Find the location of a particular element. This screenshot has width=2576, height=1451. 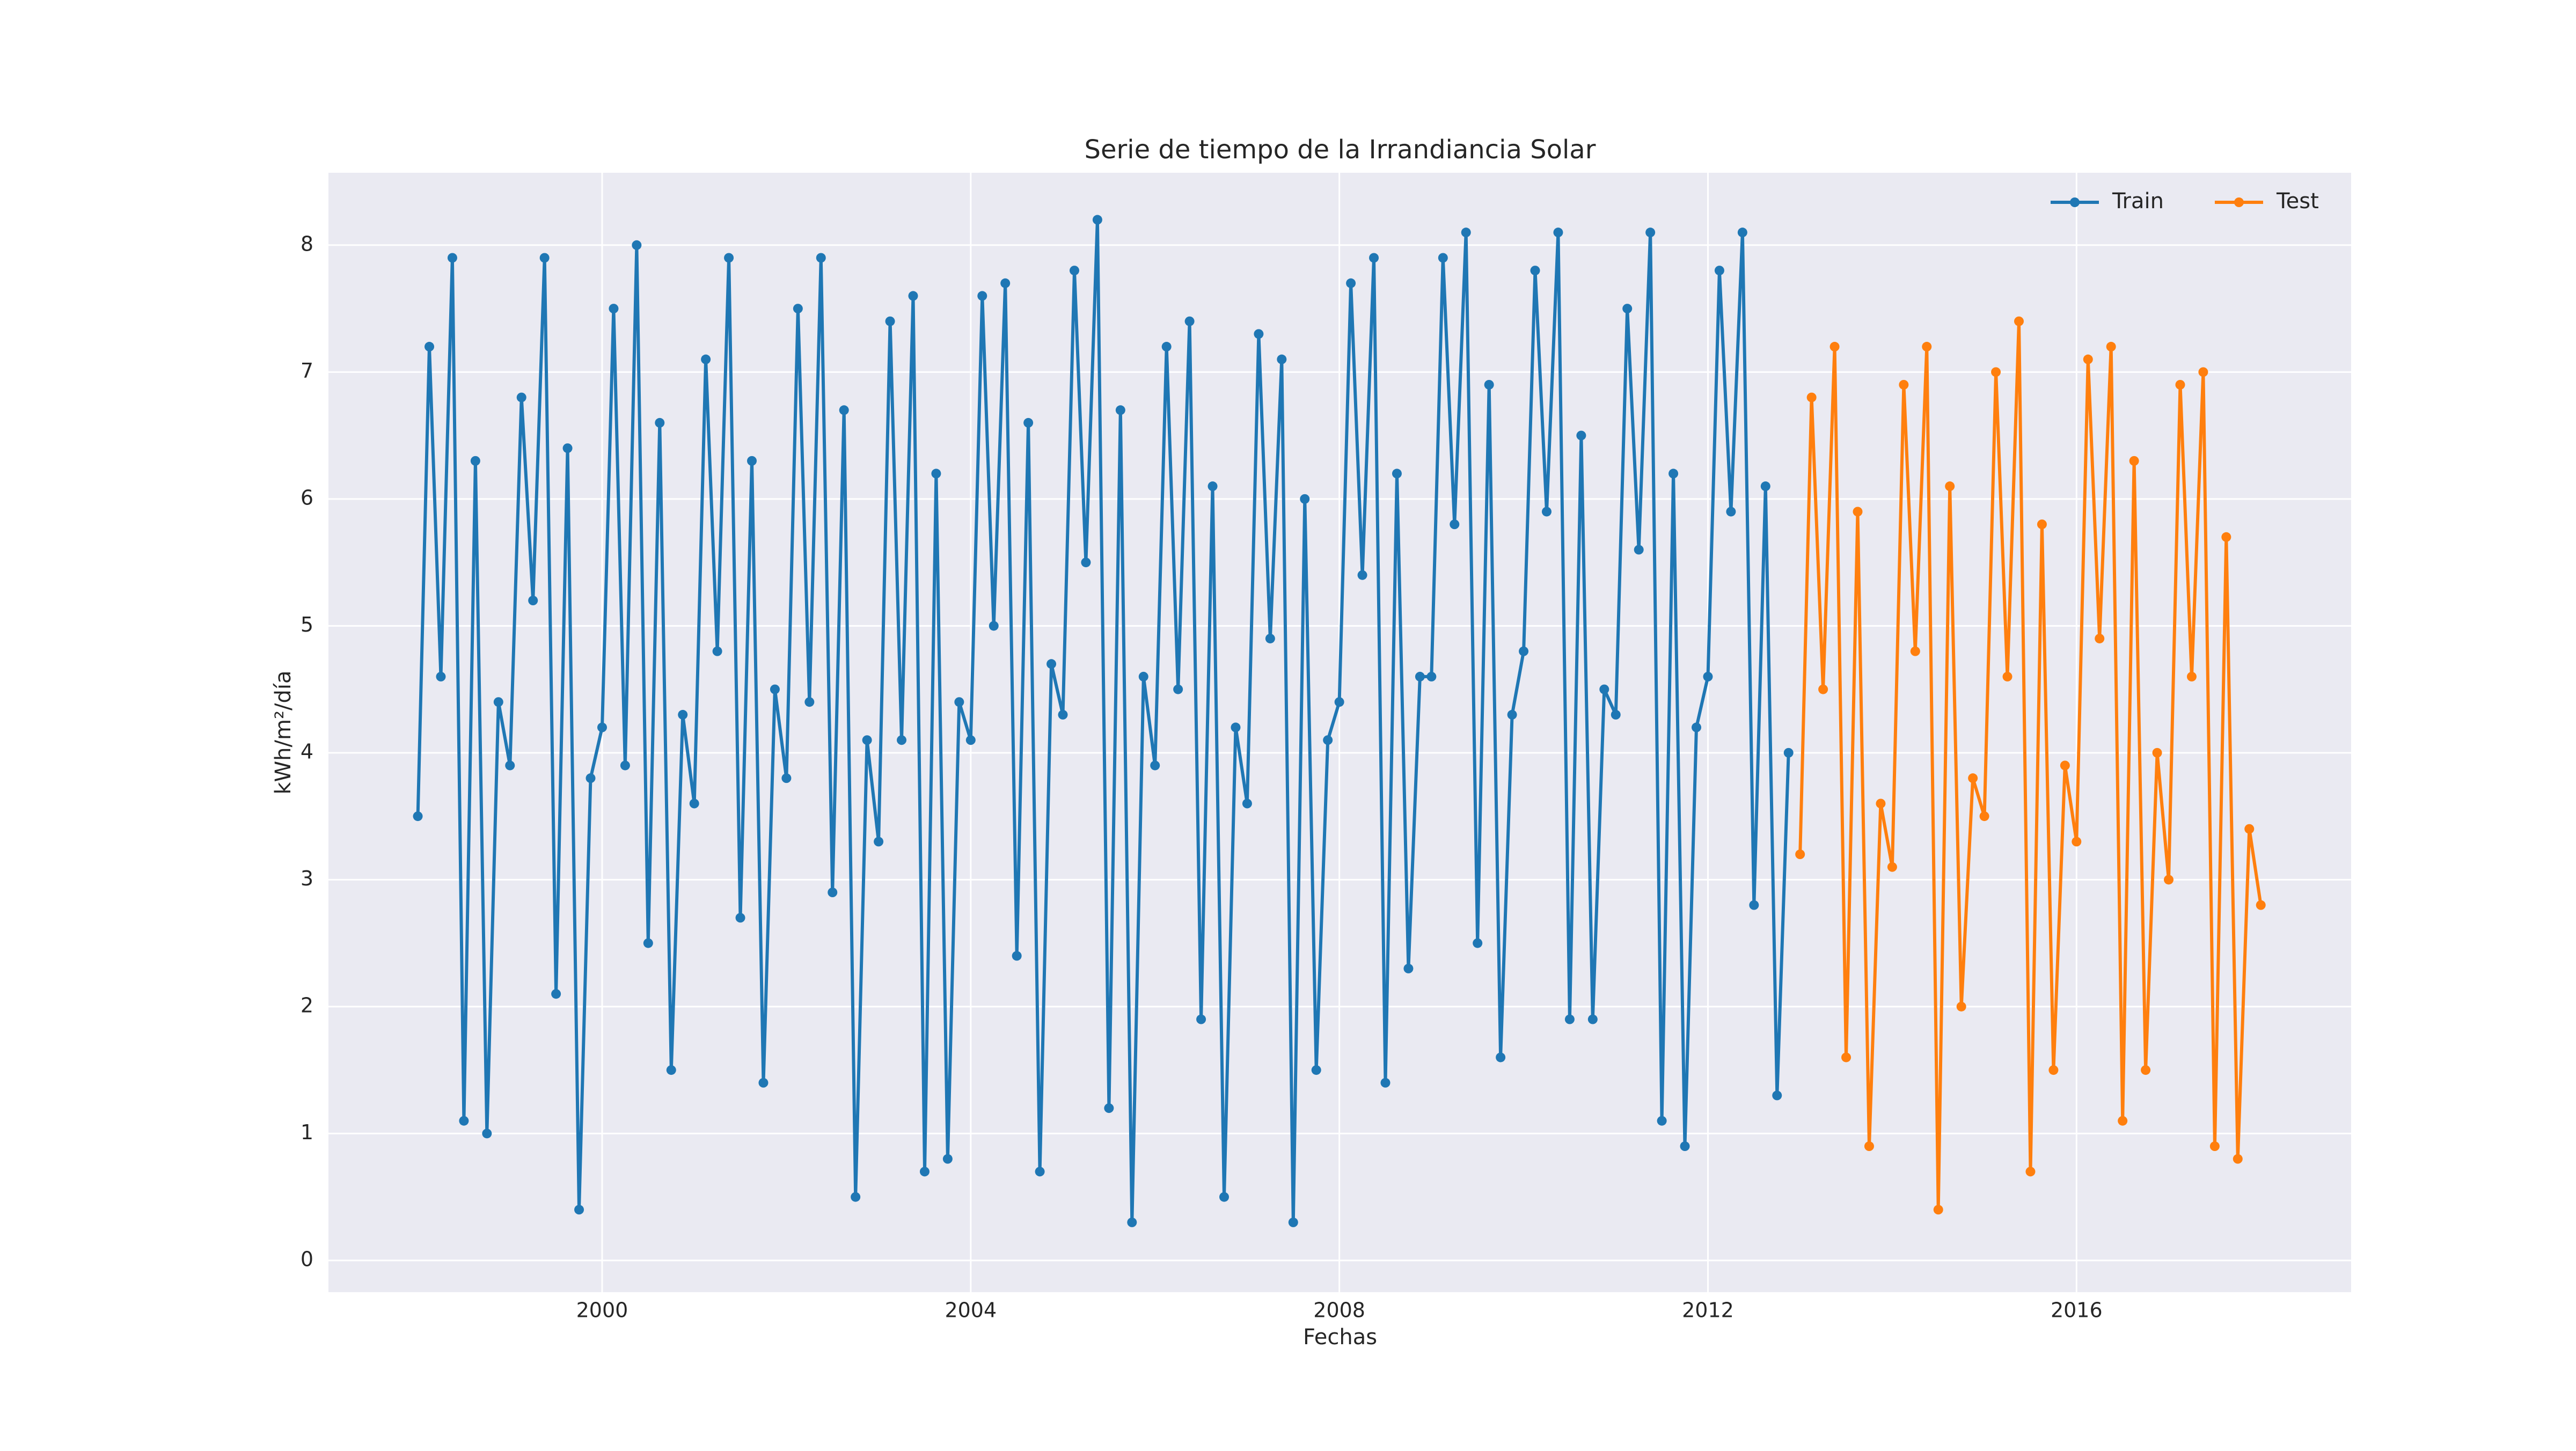

y-tick-label: 8 is located at coordinates (307, 244).